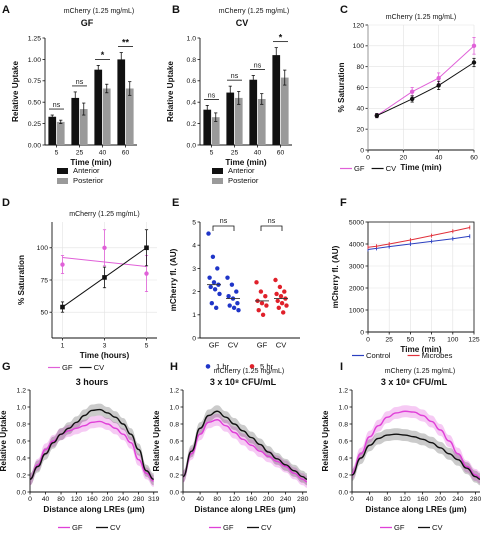 This screenshot has width=487, height=550. Describe the element at coordinates (356, 266) in the screenshot. I see `y-tick-label: 3000` at that location.